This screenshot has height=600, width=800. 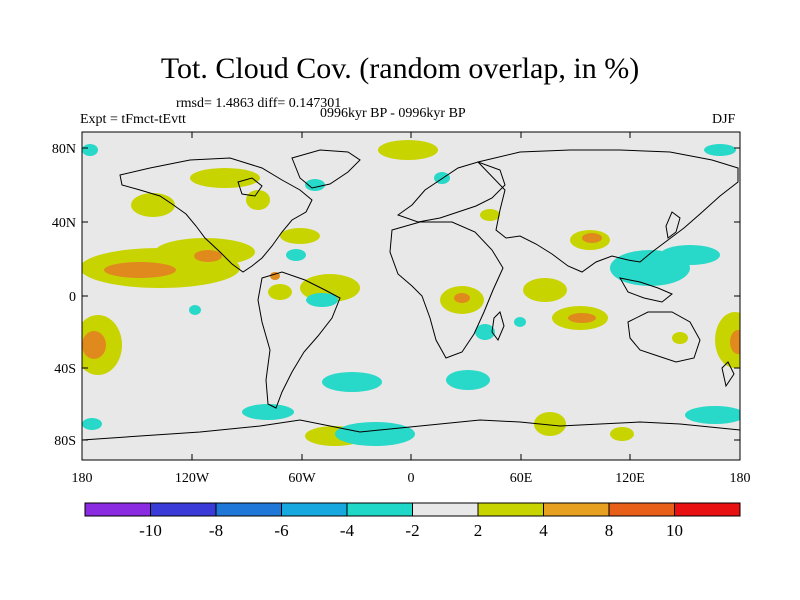 I want to click on coastline-asia, so click(x=608, y=211).